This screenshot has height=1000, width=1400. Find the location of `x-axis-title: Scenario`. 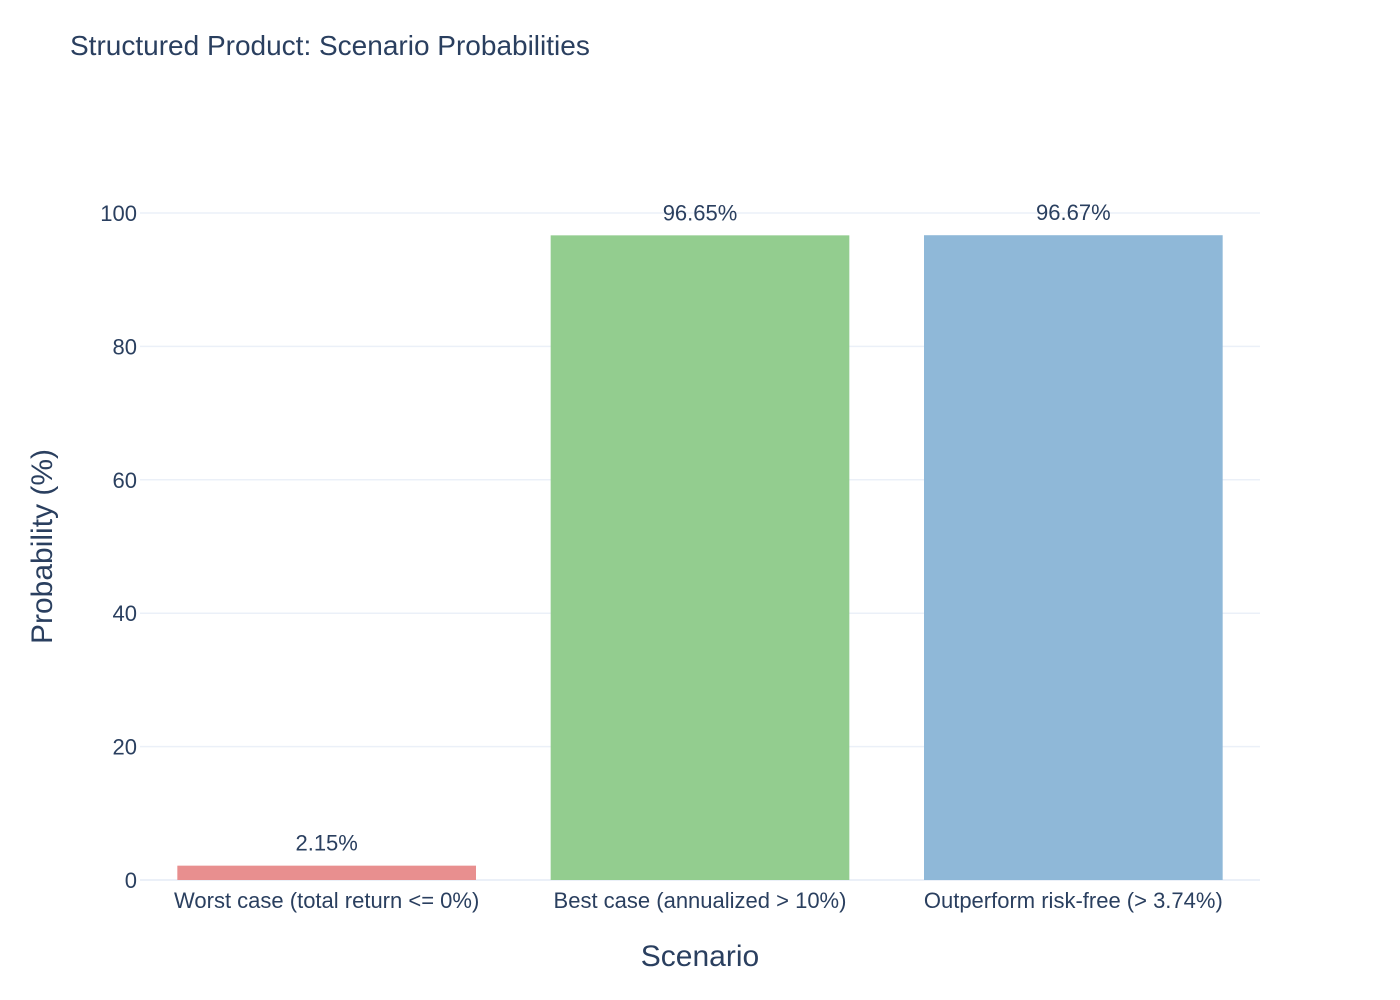

x-axis-title: Scenario is located at coordinates (700, 956).